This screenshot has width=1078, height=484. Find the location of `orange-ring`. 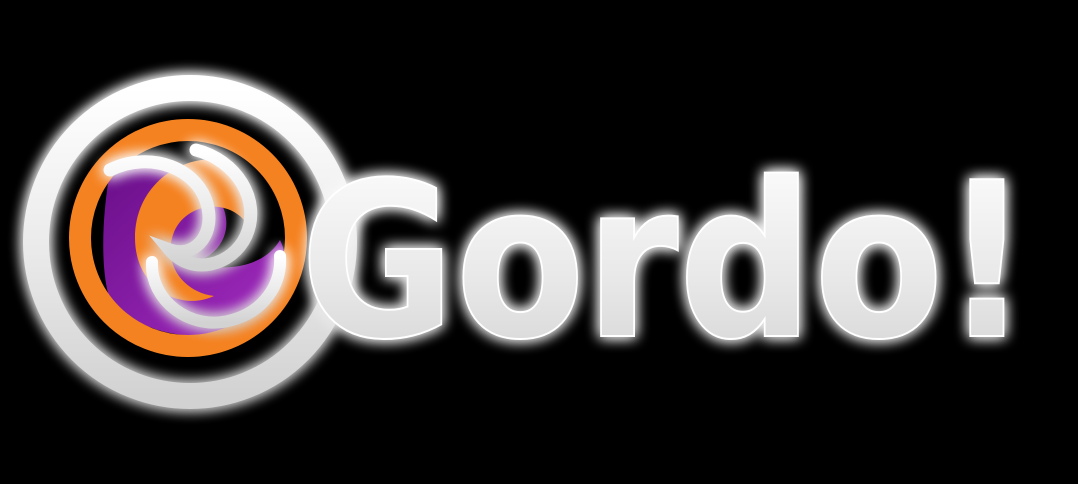

orange-ring is located at coordinates (188, 238).